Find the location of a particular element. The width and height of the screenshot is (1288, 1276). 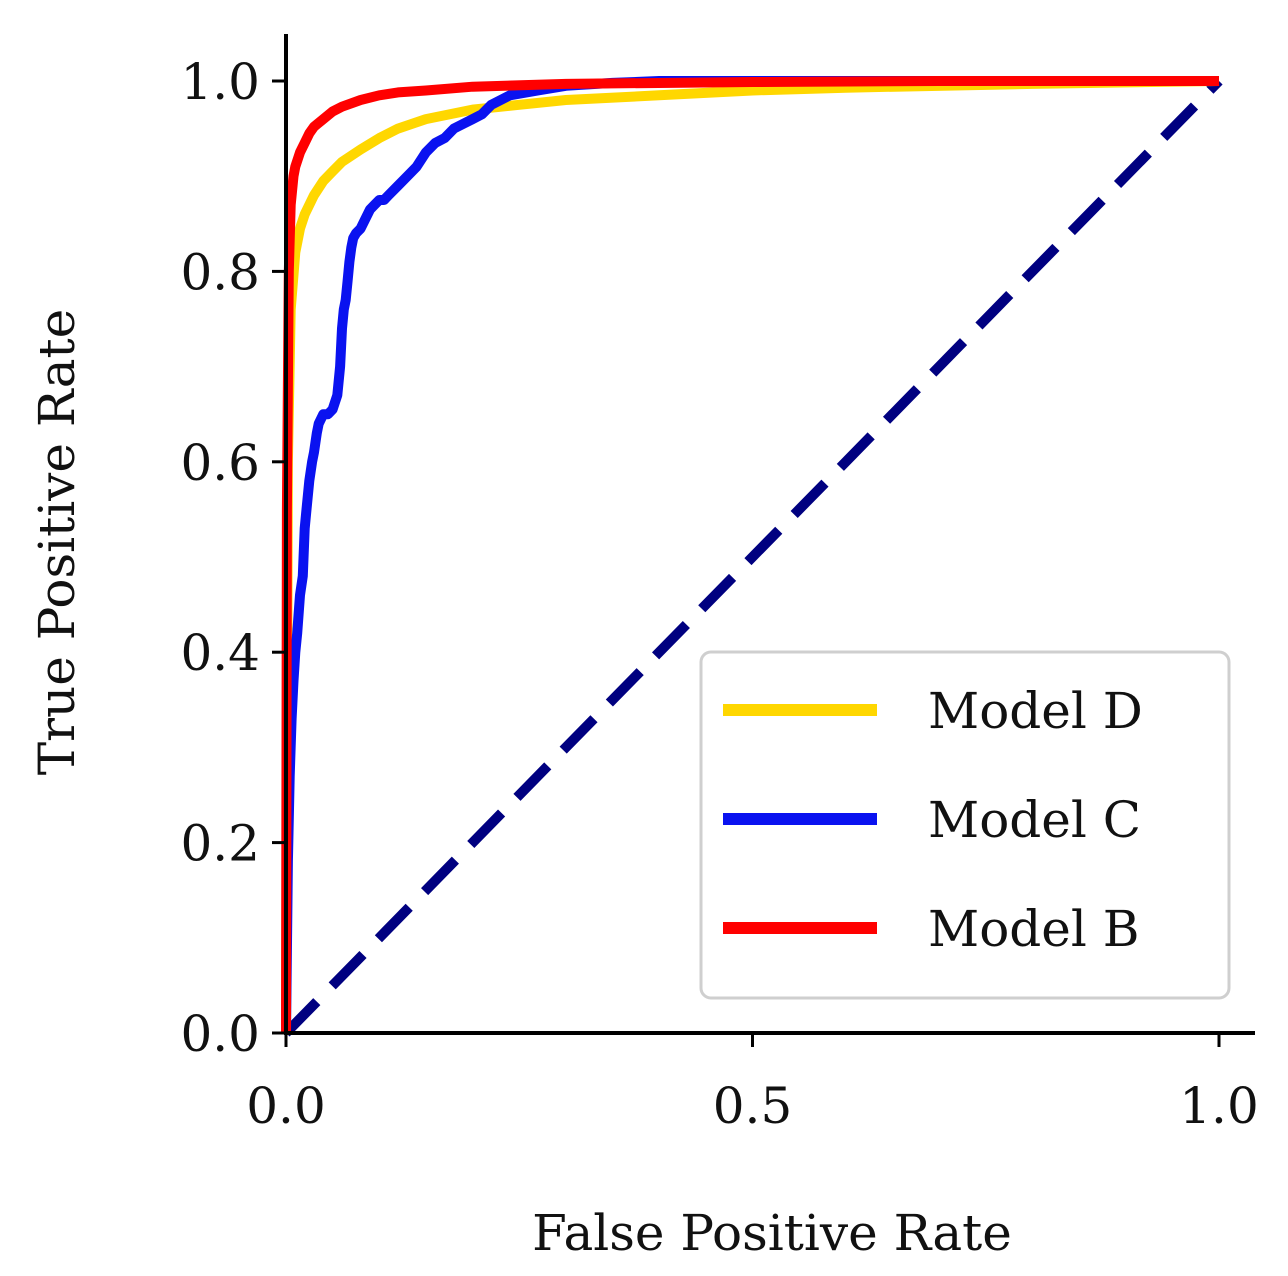

y-tick-label: 0.6 is located at coordinates (220, 463).